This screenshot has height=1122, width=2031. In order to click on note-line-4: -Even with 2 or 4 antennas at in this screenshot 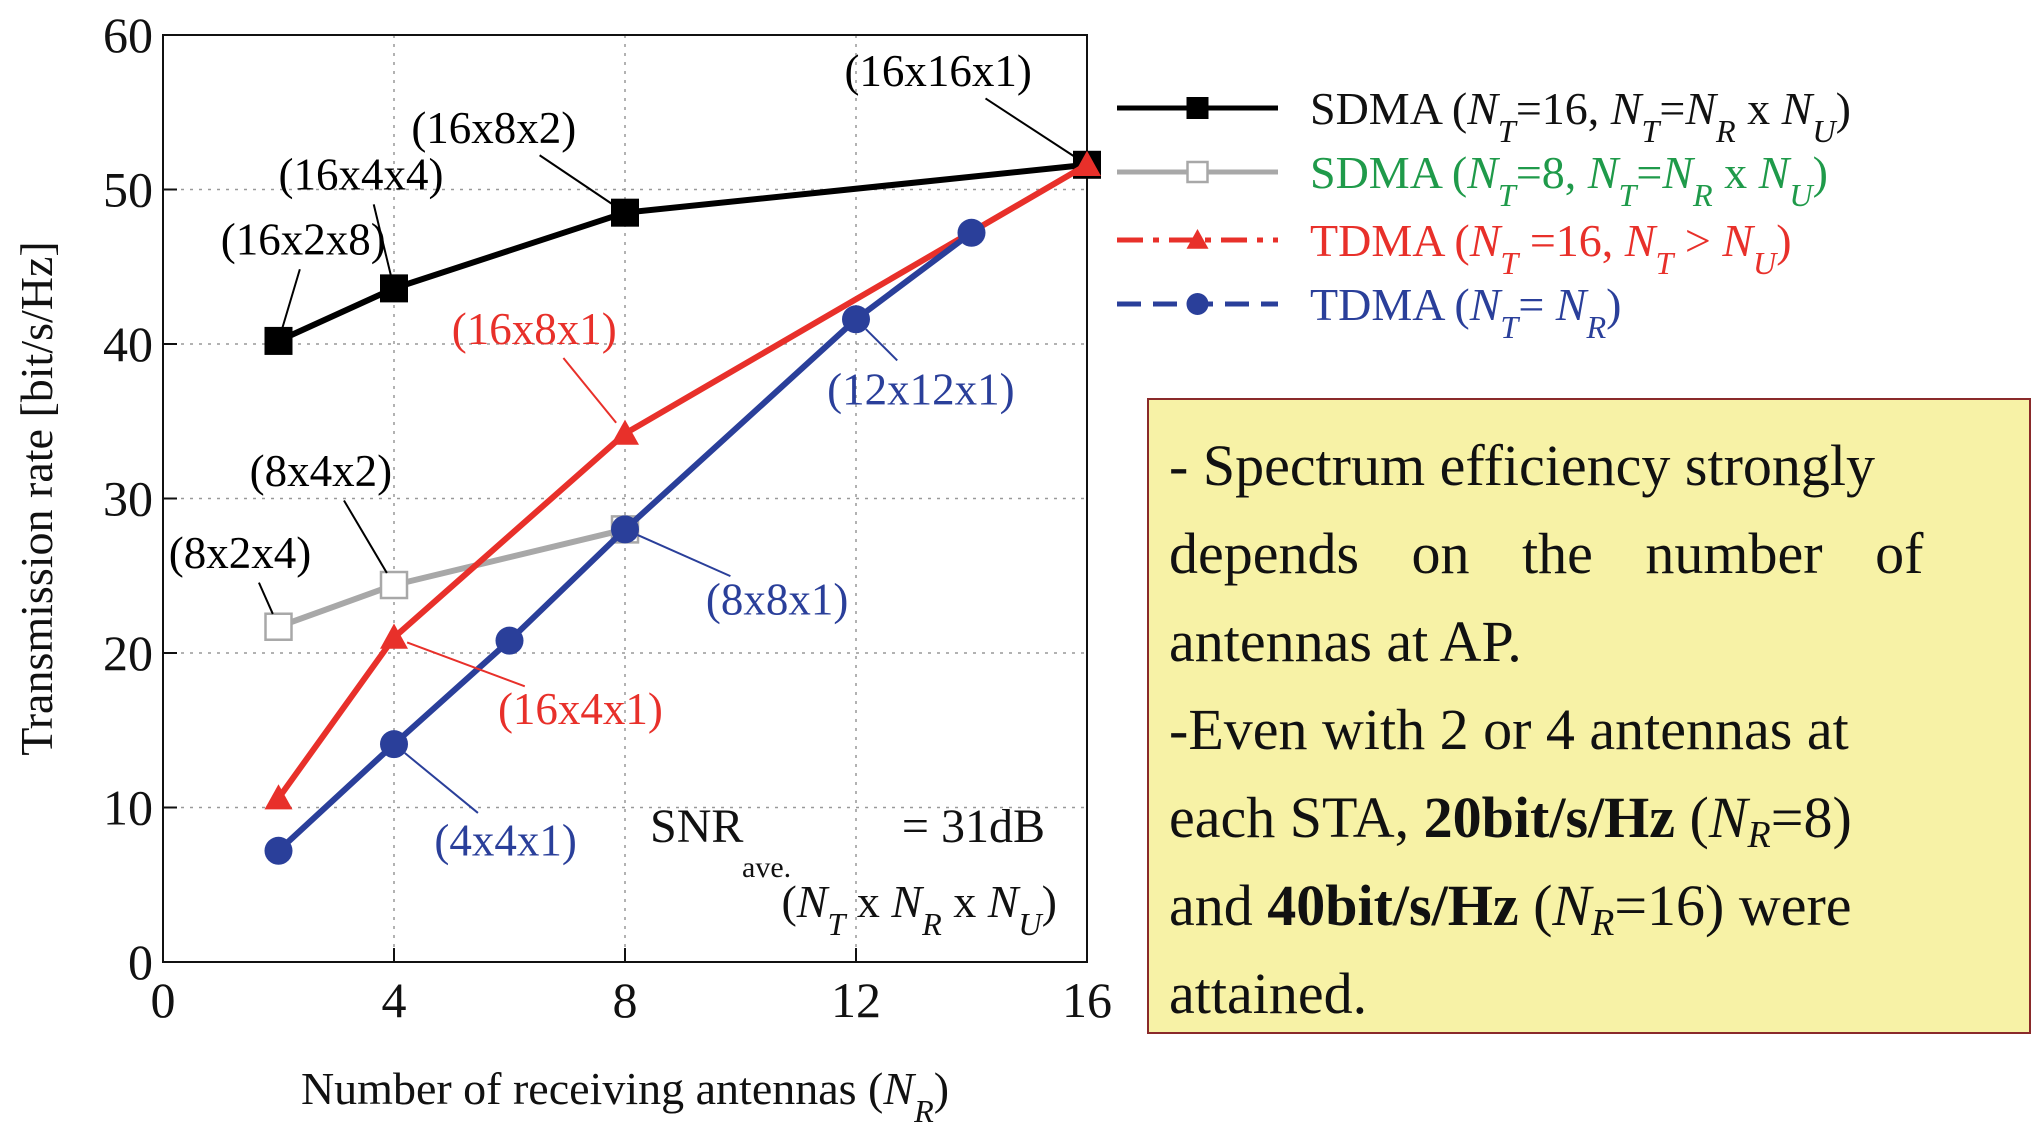, I will do `click(1509, 729)`.